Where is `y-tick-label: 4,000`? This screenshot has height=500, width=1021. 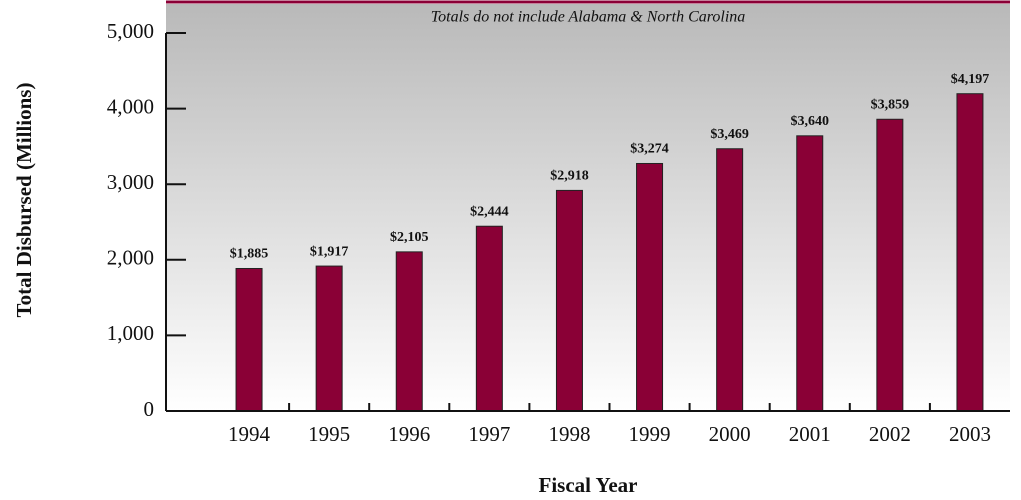 y-tick-label: 4,000 is located at coordinates (130, 106).